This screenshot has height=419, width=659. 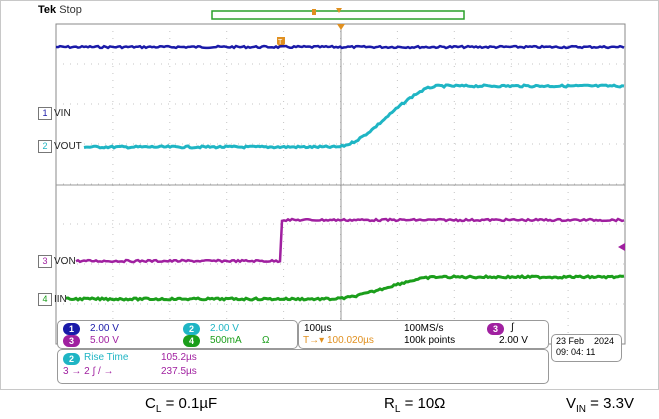 What do you see at coordinates (179, 371) in the screenshot?
I see `measure-2-value: 237.5µs` at bounding box center [179, 371].